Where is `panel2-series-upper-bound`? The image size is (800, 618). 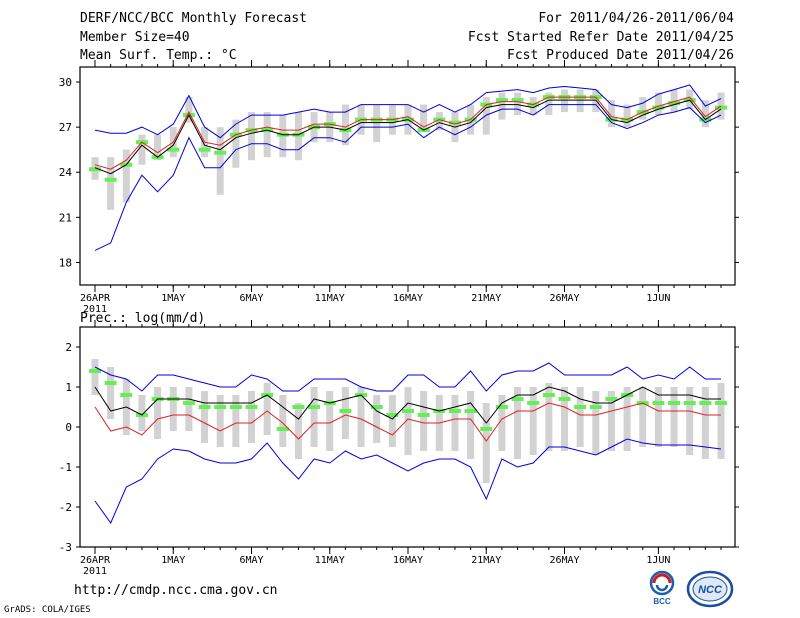 panel2-series-upper-bound is located at coordinates (407, 377).